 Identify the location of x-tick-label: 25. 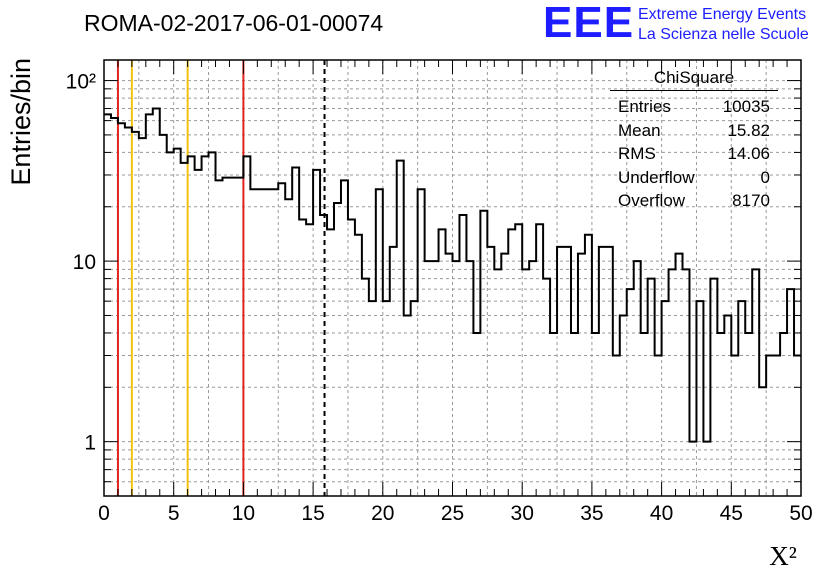
(452, 513).